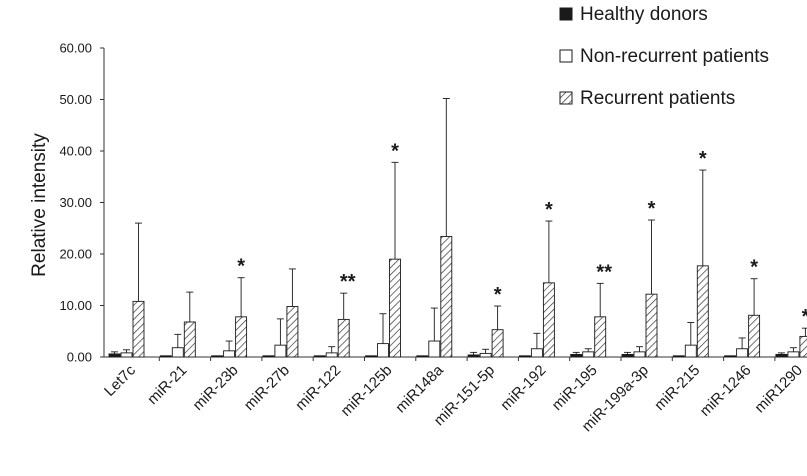  Describe the element at coordinates (674, 56) in the screenshot. I see `legend-label: Non-recurrent patients` at that location.